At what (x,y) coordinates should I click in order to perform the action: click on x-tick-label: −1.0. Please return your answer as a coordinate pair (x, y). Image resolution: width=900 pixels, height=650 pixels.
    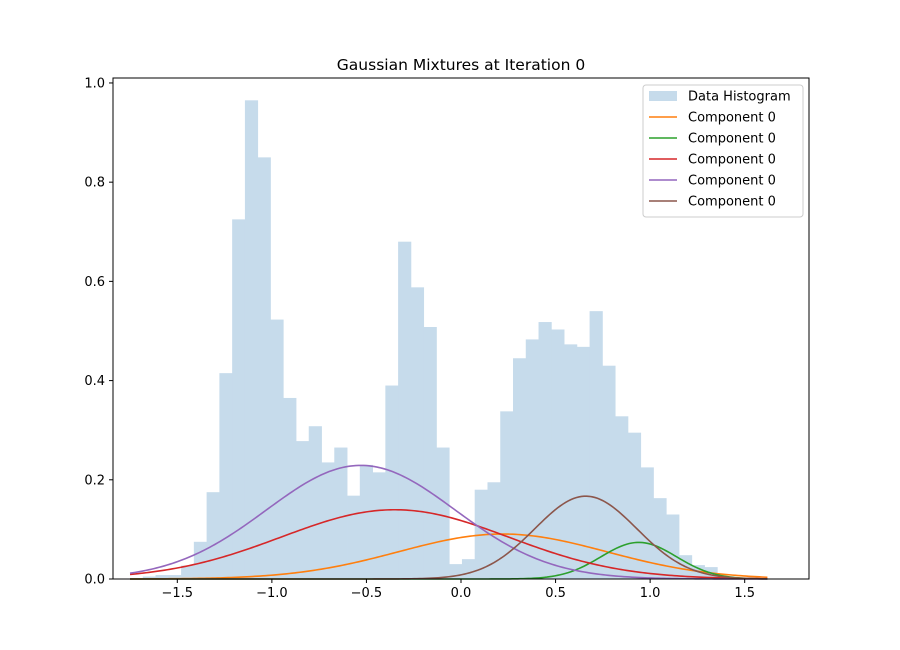
    Looking at the image, I should click on (272, 593).